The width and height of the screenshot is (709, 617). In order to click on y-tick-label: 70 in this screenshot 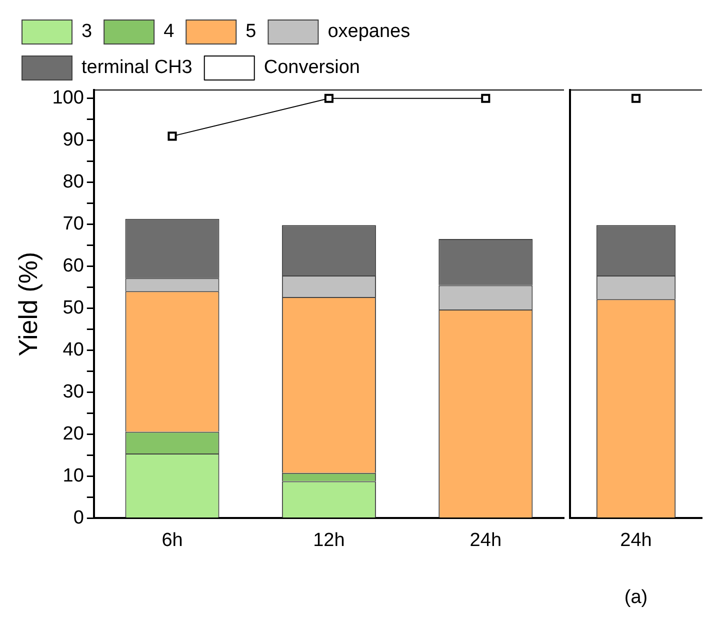, I will do `click(73, 224)`.